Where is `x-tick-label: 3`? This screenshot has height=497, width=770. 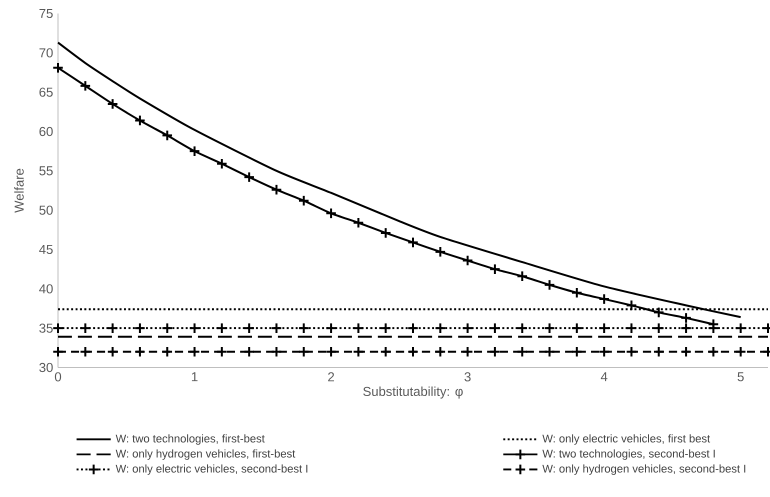 x-tick-label: 3 is located at coordinates (467, 377).